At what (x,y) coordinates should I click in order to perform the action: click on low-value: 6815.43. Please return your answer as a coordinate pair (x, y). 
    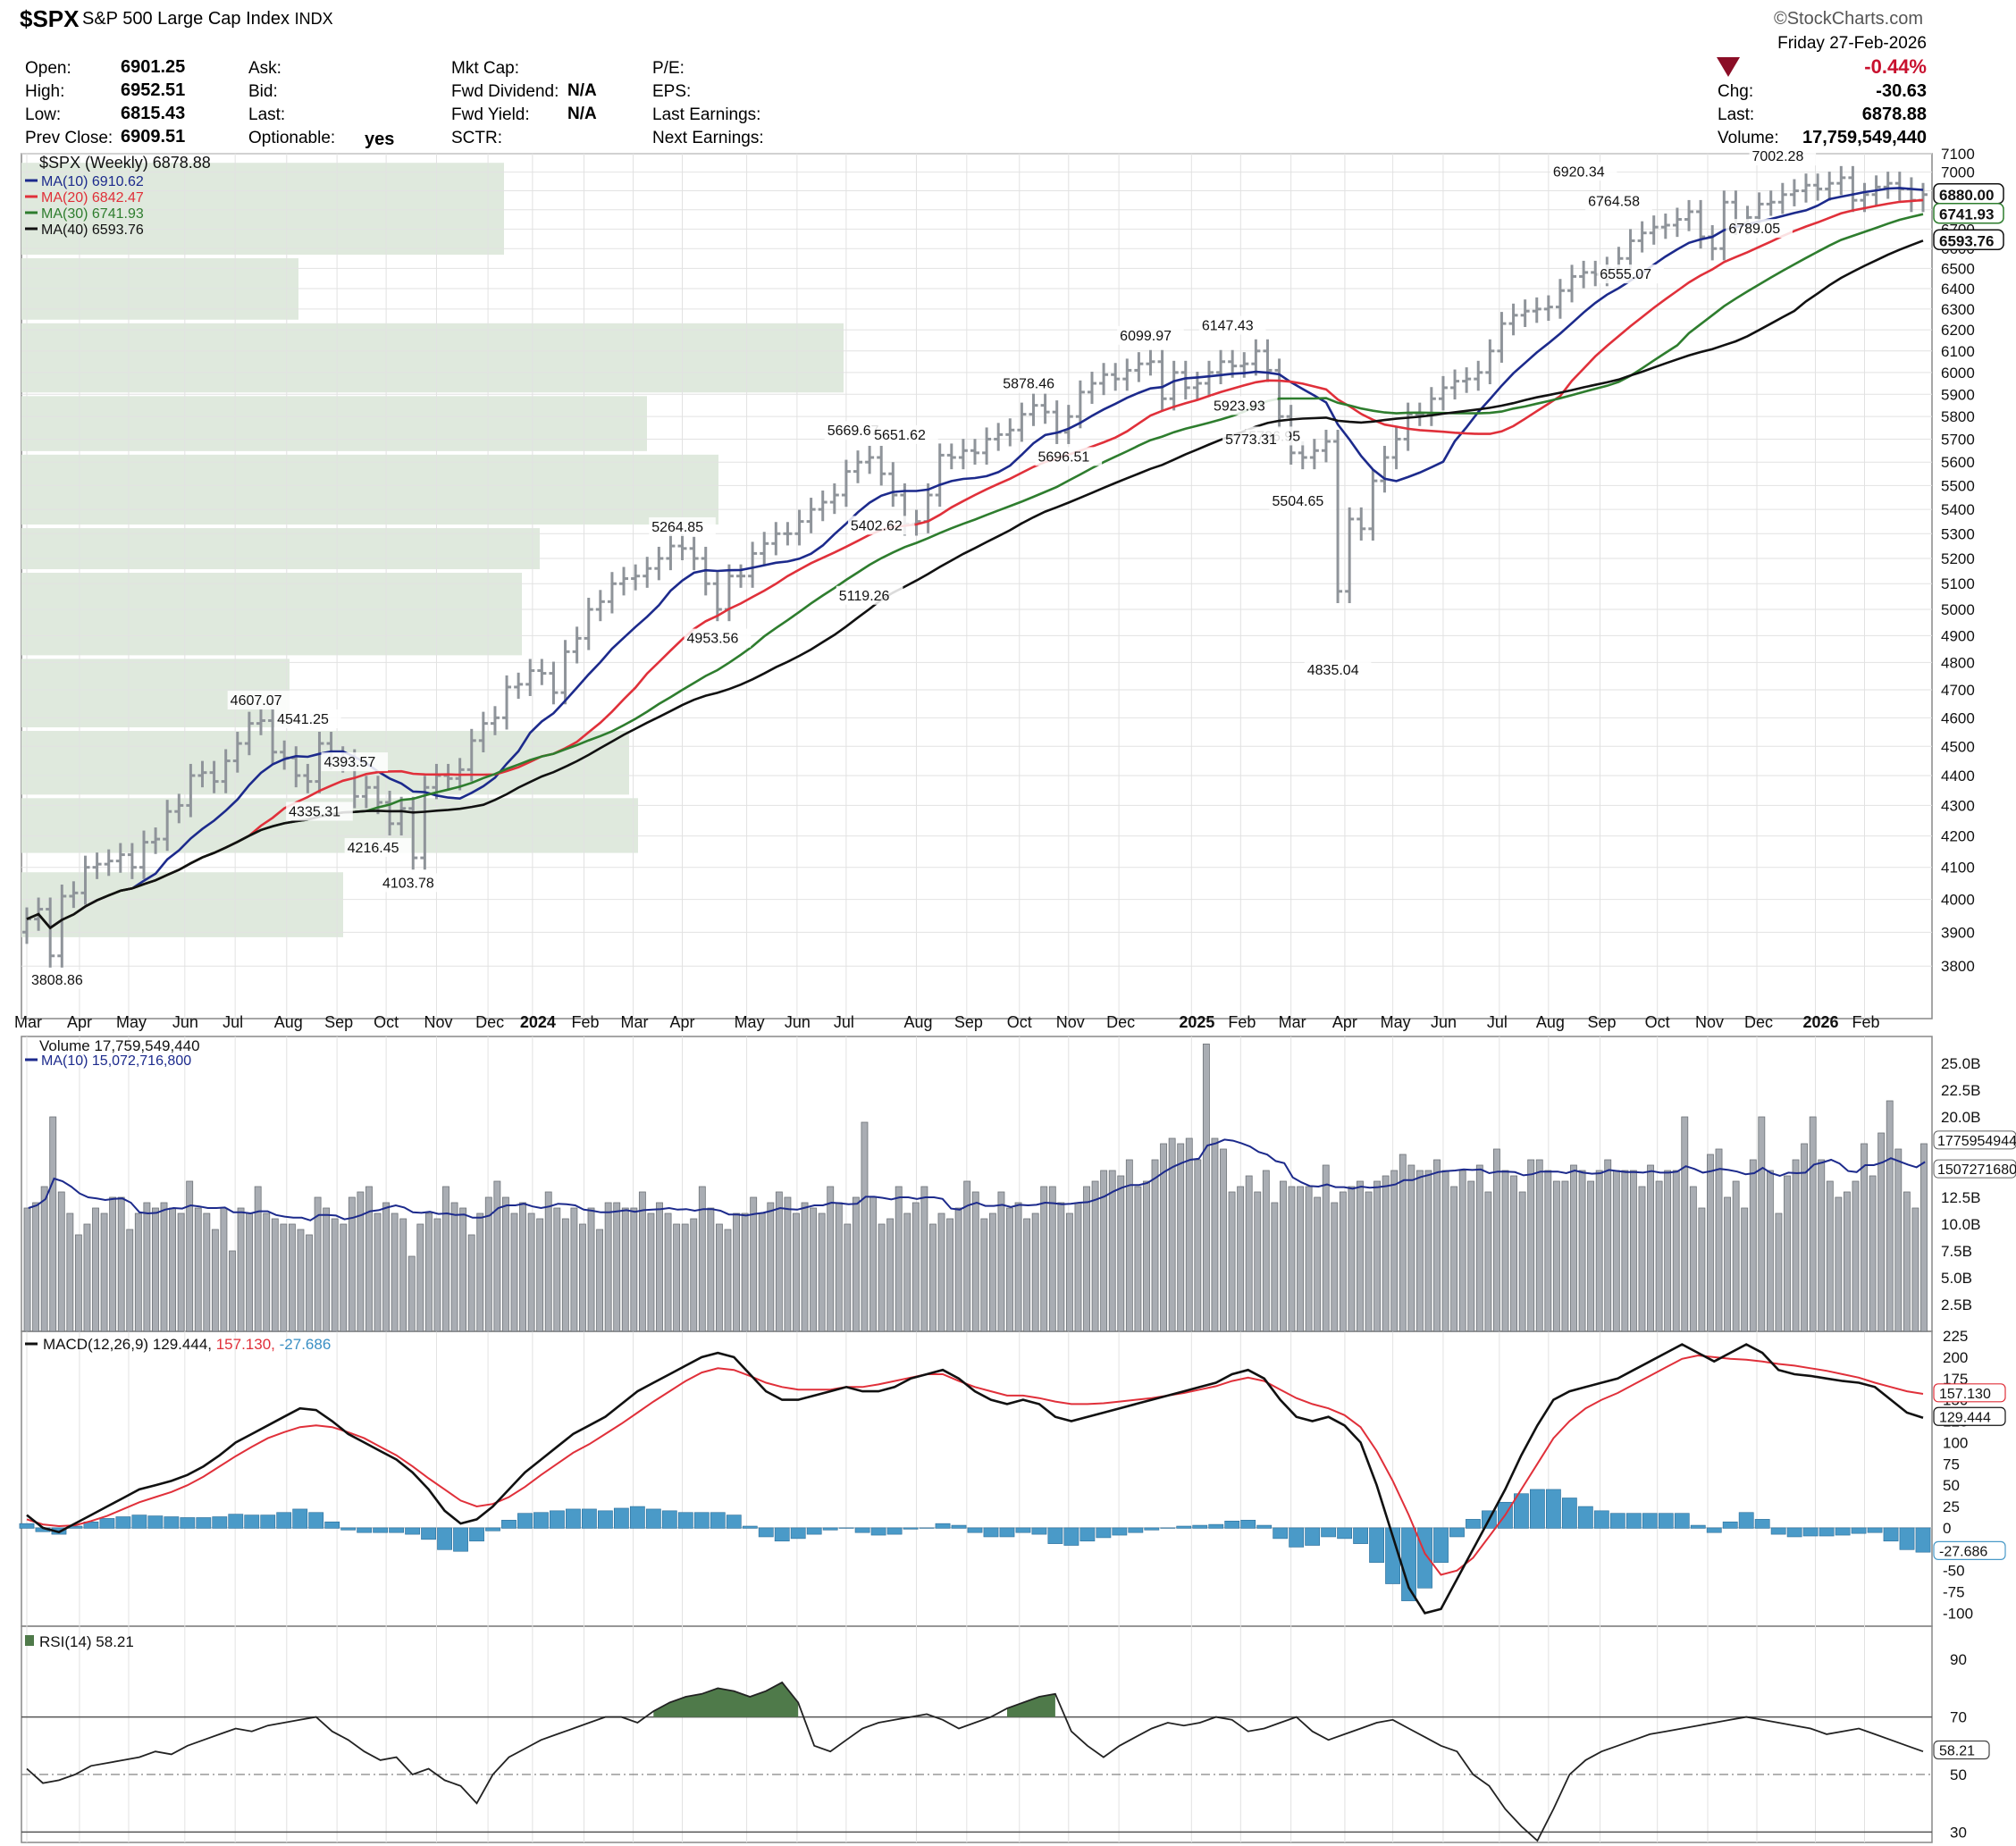
    Looking at the image, I should click on (153, 113).